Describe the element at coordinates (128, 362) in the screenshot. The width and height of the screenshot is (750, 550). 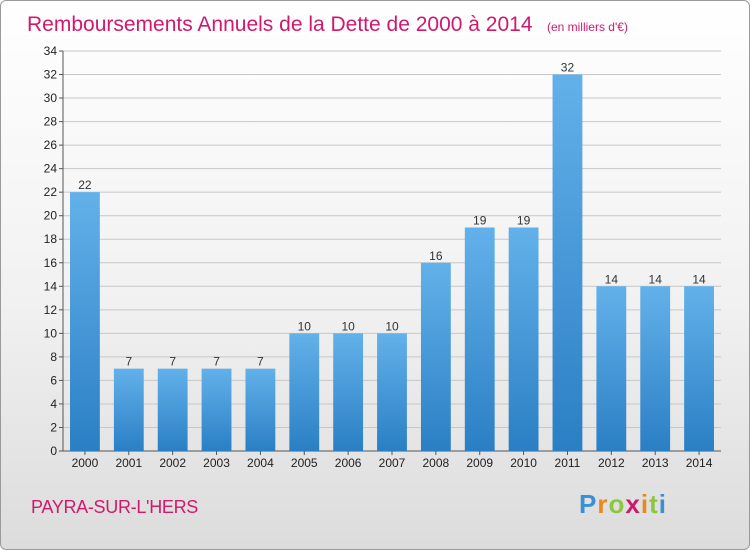
I see `value-label-2001: 7` at that location.